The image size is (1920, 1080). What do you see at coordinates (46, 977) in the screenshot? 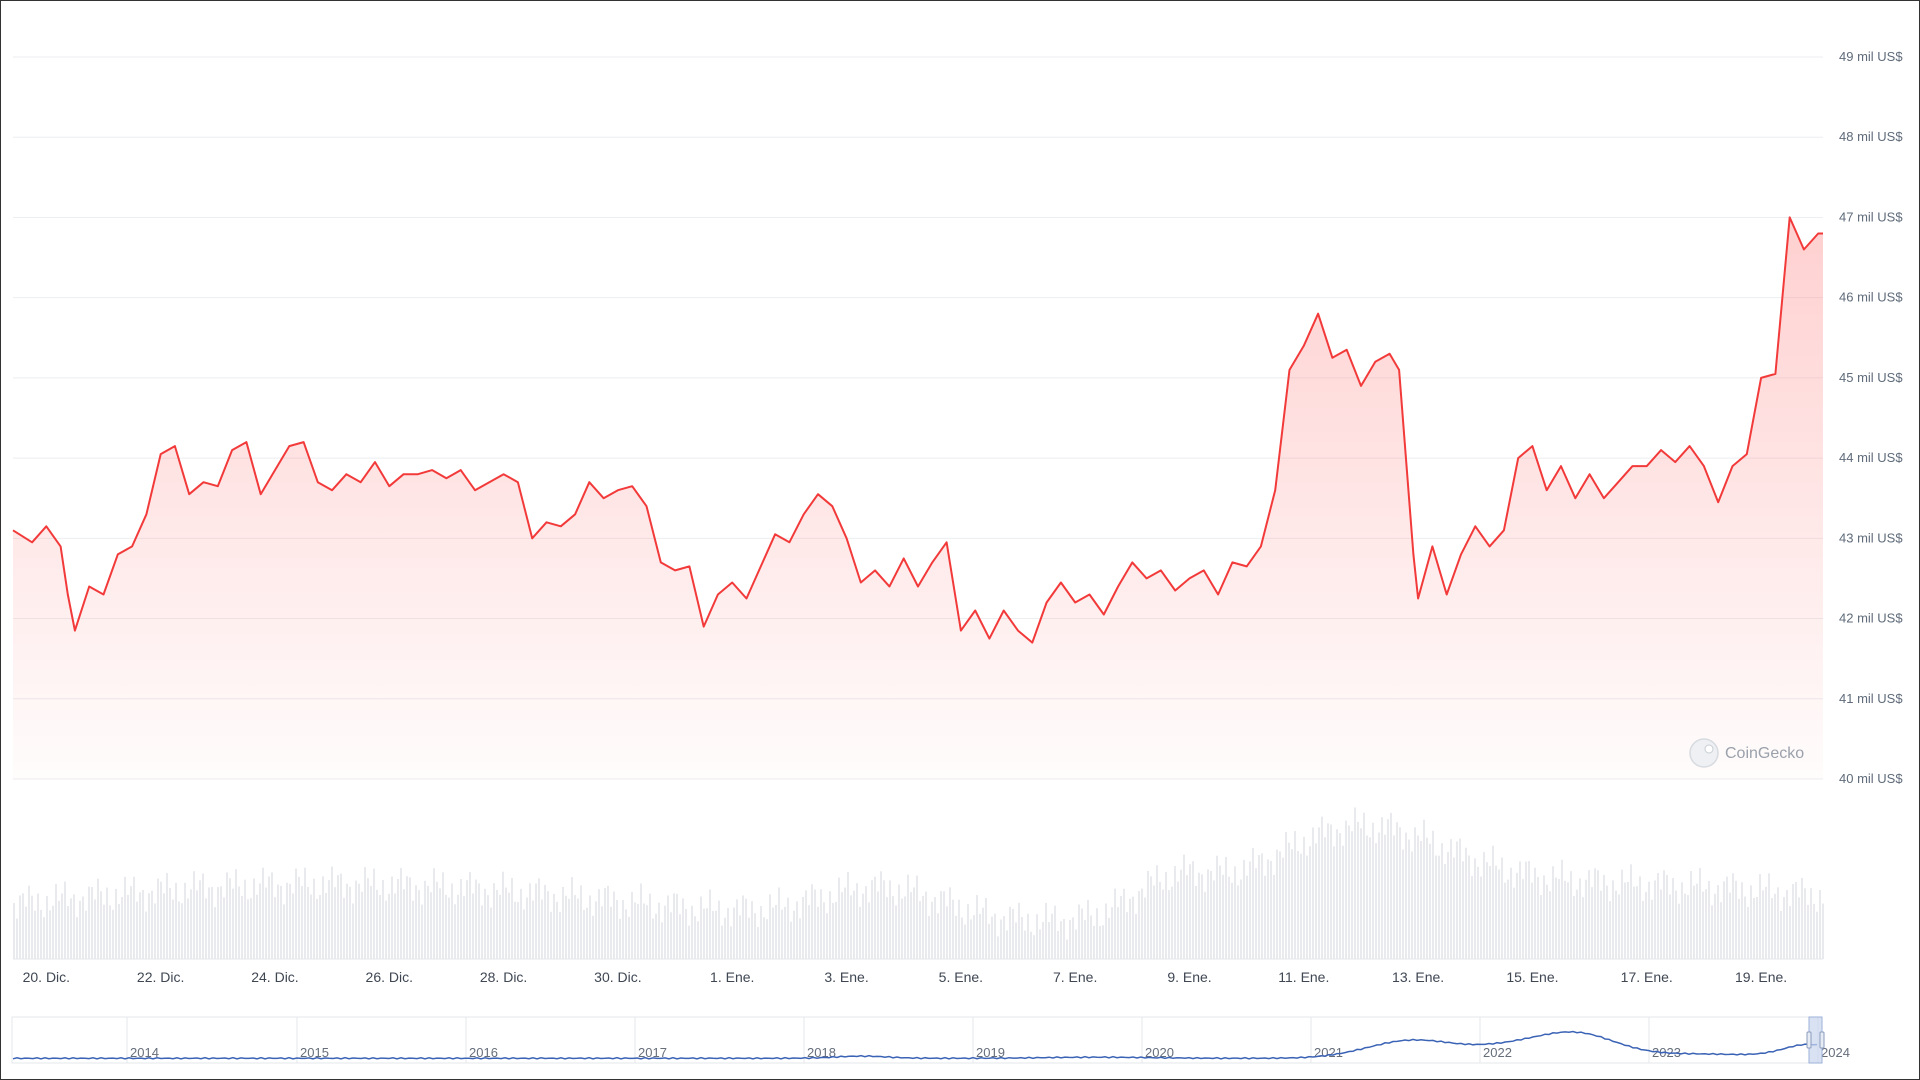
I see `x-tick-label: 20. Dic.` at bounding box center [46, 977].